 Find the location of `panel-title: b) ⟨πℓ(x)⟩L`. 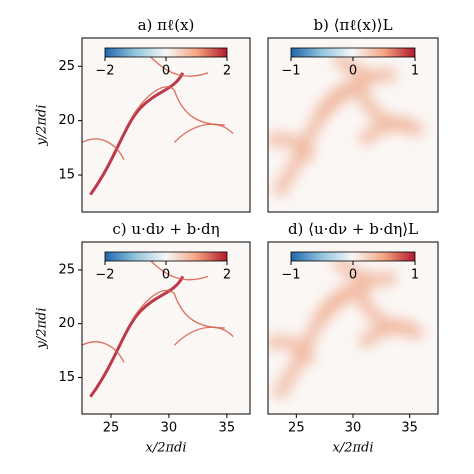

panel-title: b) ⟨πℓ(x)⟩L is located at coordinates (352, 25).